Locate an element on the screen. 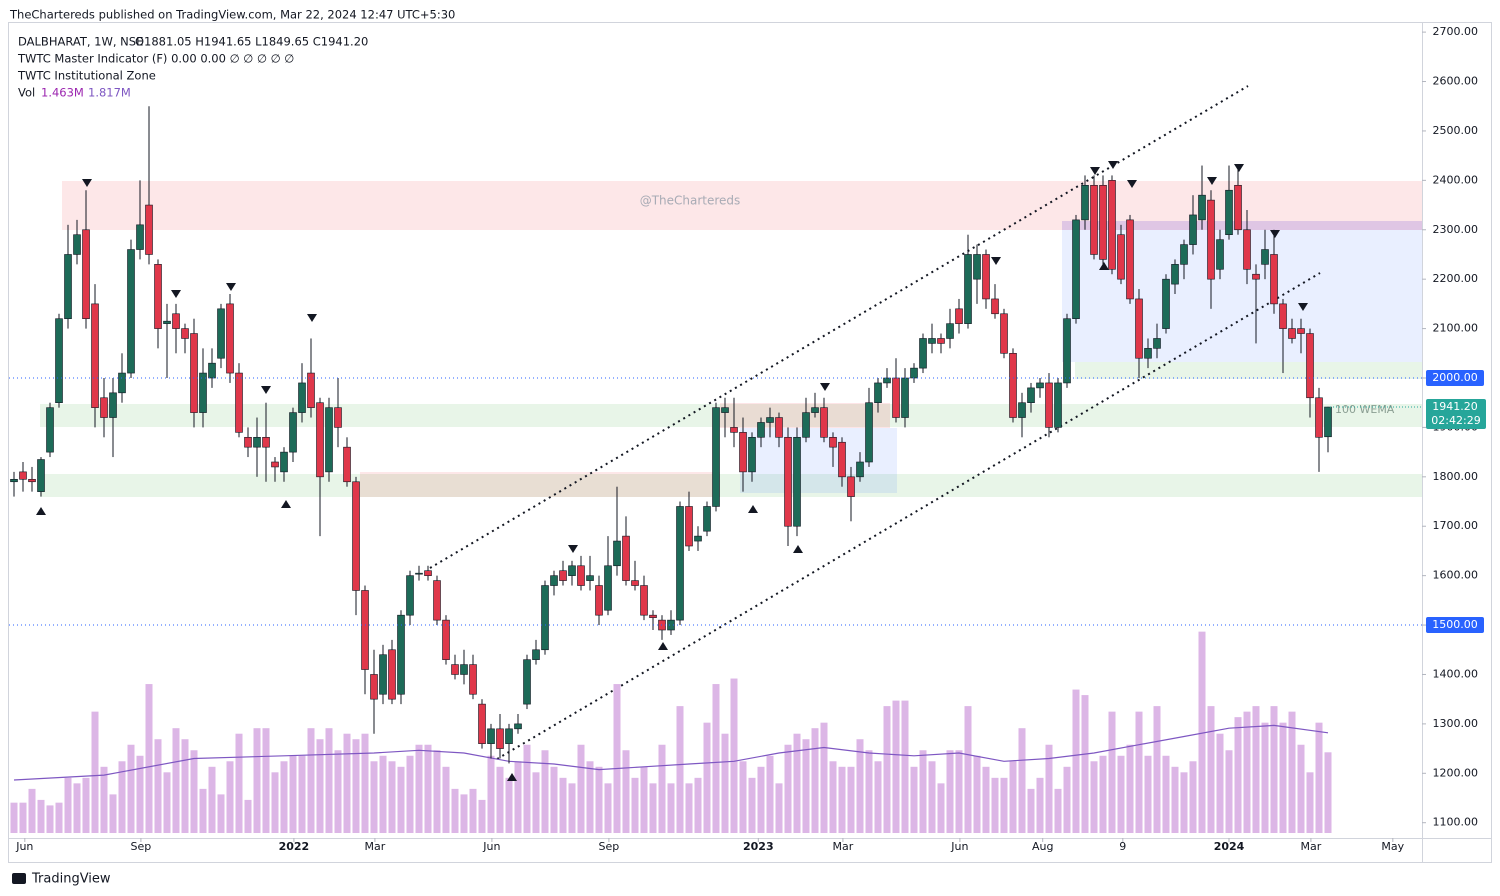 The width and height of the screenshot is (1500, 896). x-tick-label: Aug is located at coordinates (1042, 846).